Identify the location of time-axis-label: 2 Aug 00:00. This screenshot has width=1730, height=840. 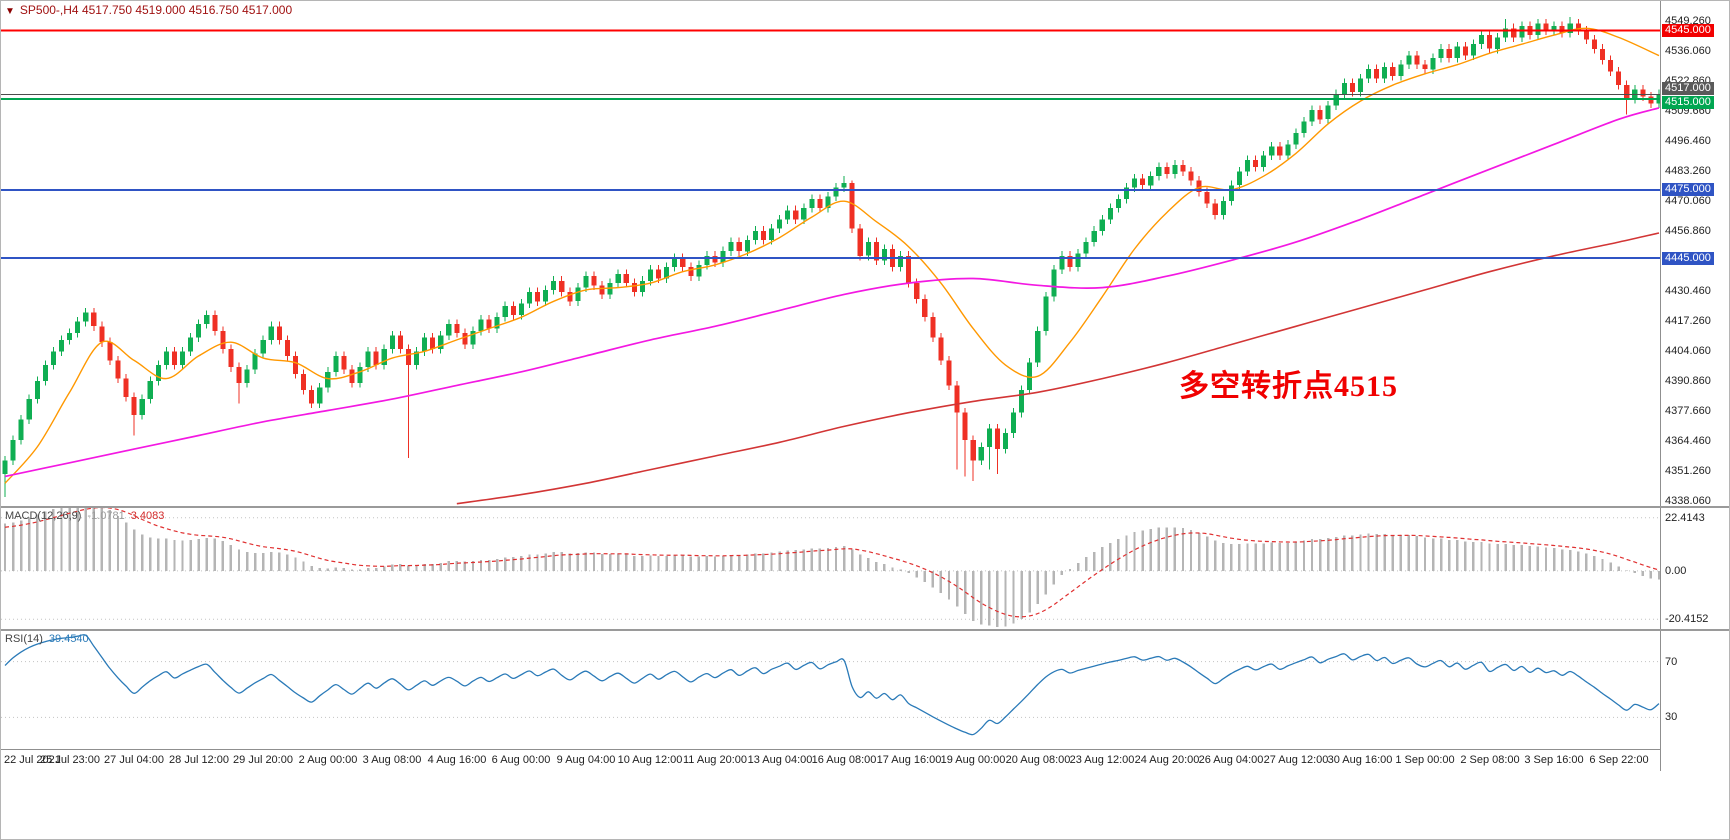
(328, 760).